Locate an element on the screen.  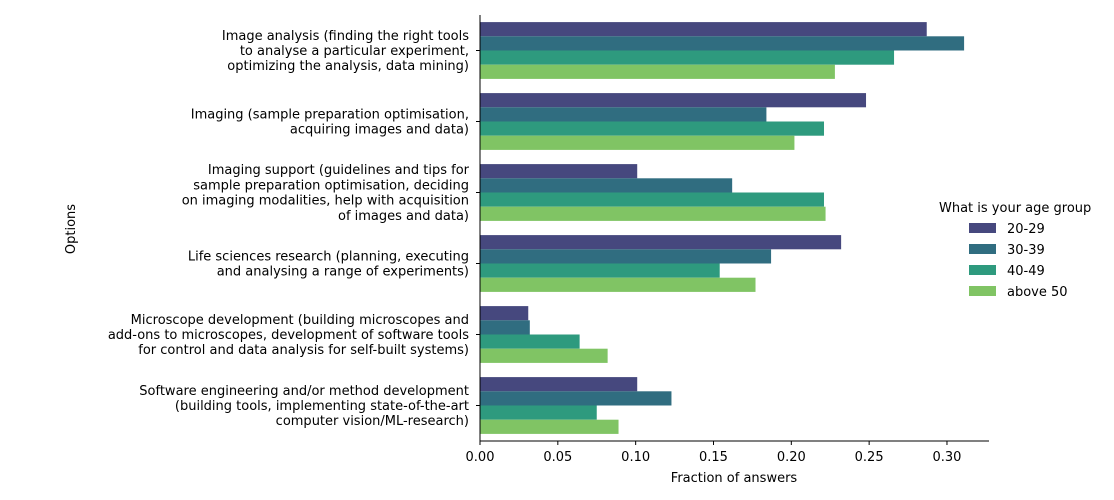
x-axis-ticks: 0.00 0.05 0.10 0.15 0.20 0.25 0.30 is located at coordinates (713, 453).